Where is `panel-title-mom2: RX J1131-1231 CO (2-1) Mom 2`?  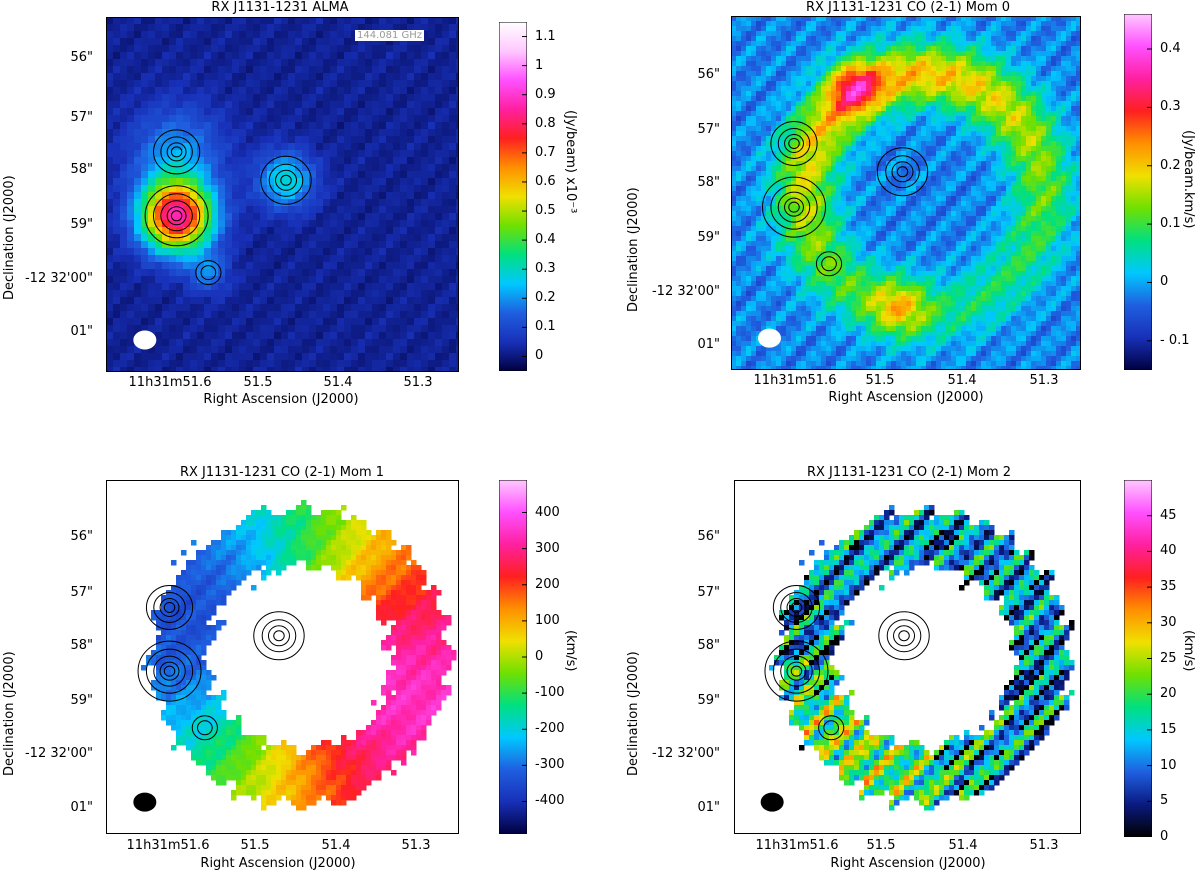
panel-title-mom2: RX J1131-1231 CO (2-1) Mom 2 is located at coordinates (909, 472).